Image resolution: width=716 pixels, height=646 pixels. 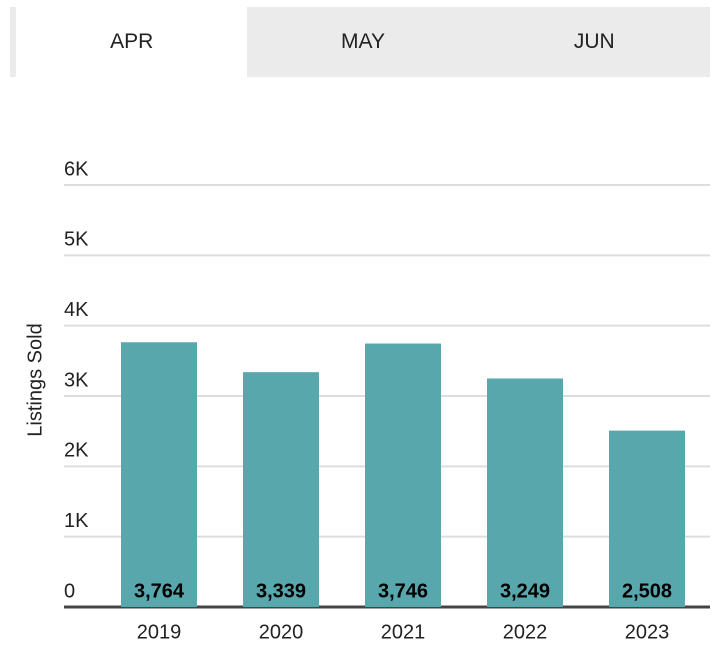 I want to click on x-tick-label: 2022, so click(x=525, y=632).